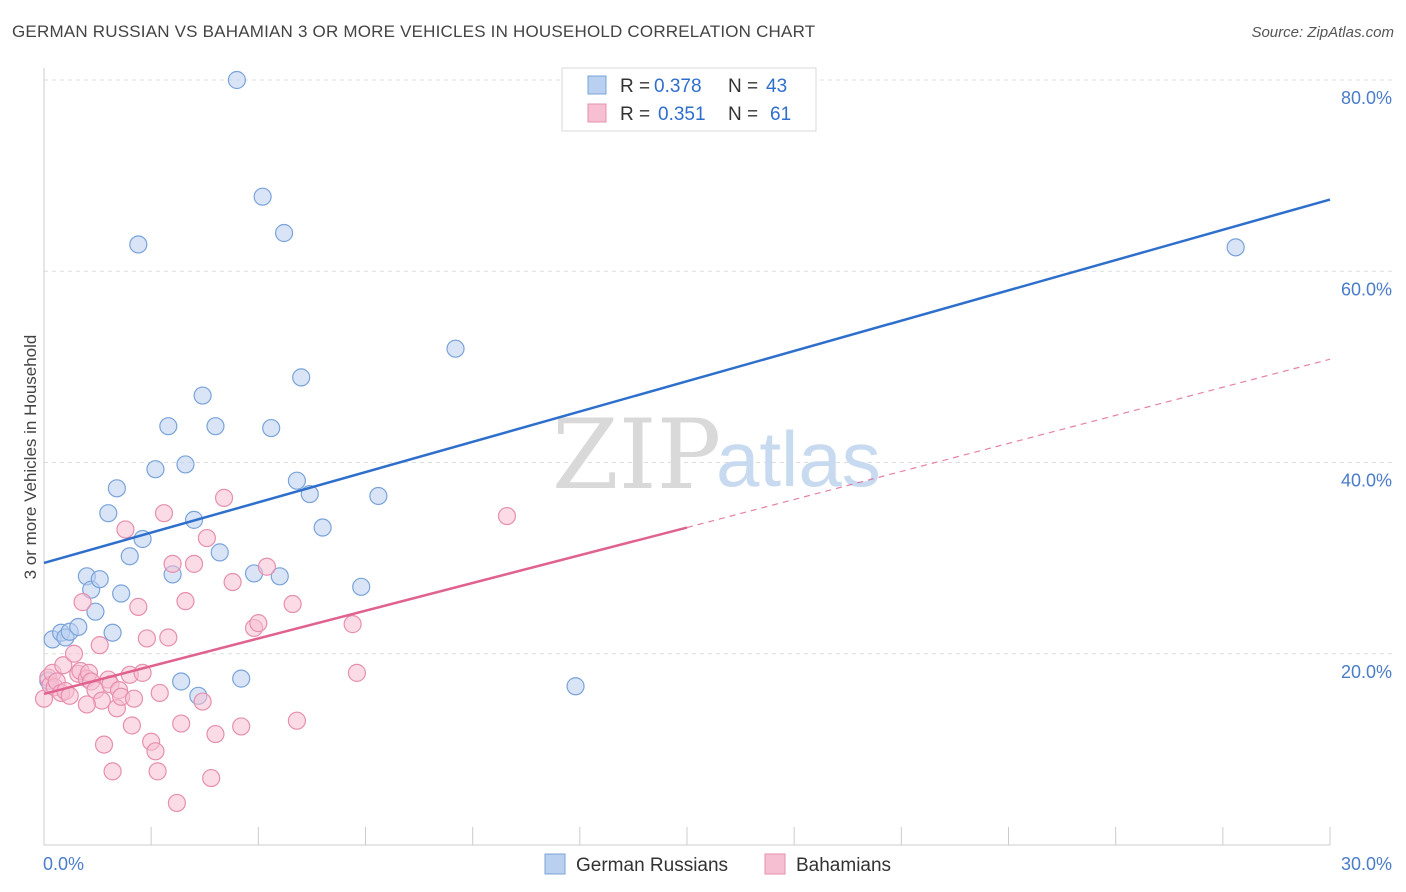 Image resolution: width=1406 pixels, height=892 pixels. Describe the element at coordinates (597, 113) in the screenshot. I see `legend-swatch-pink` at that location.